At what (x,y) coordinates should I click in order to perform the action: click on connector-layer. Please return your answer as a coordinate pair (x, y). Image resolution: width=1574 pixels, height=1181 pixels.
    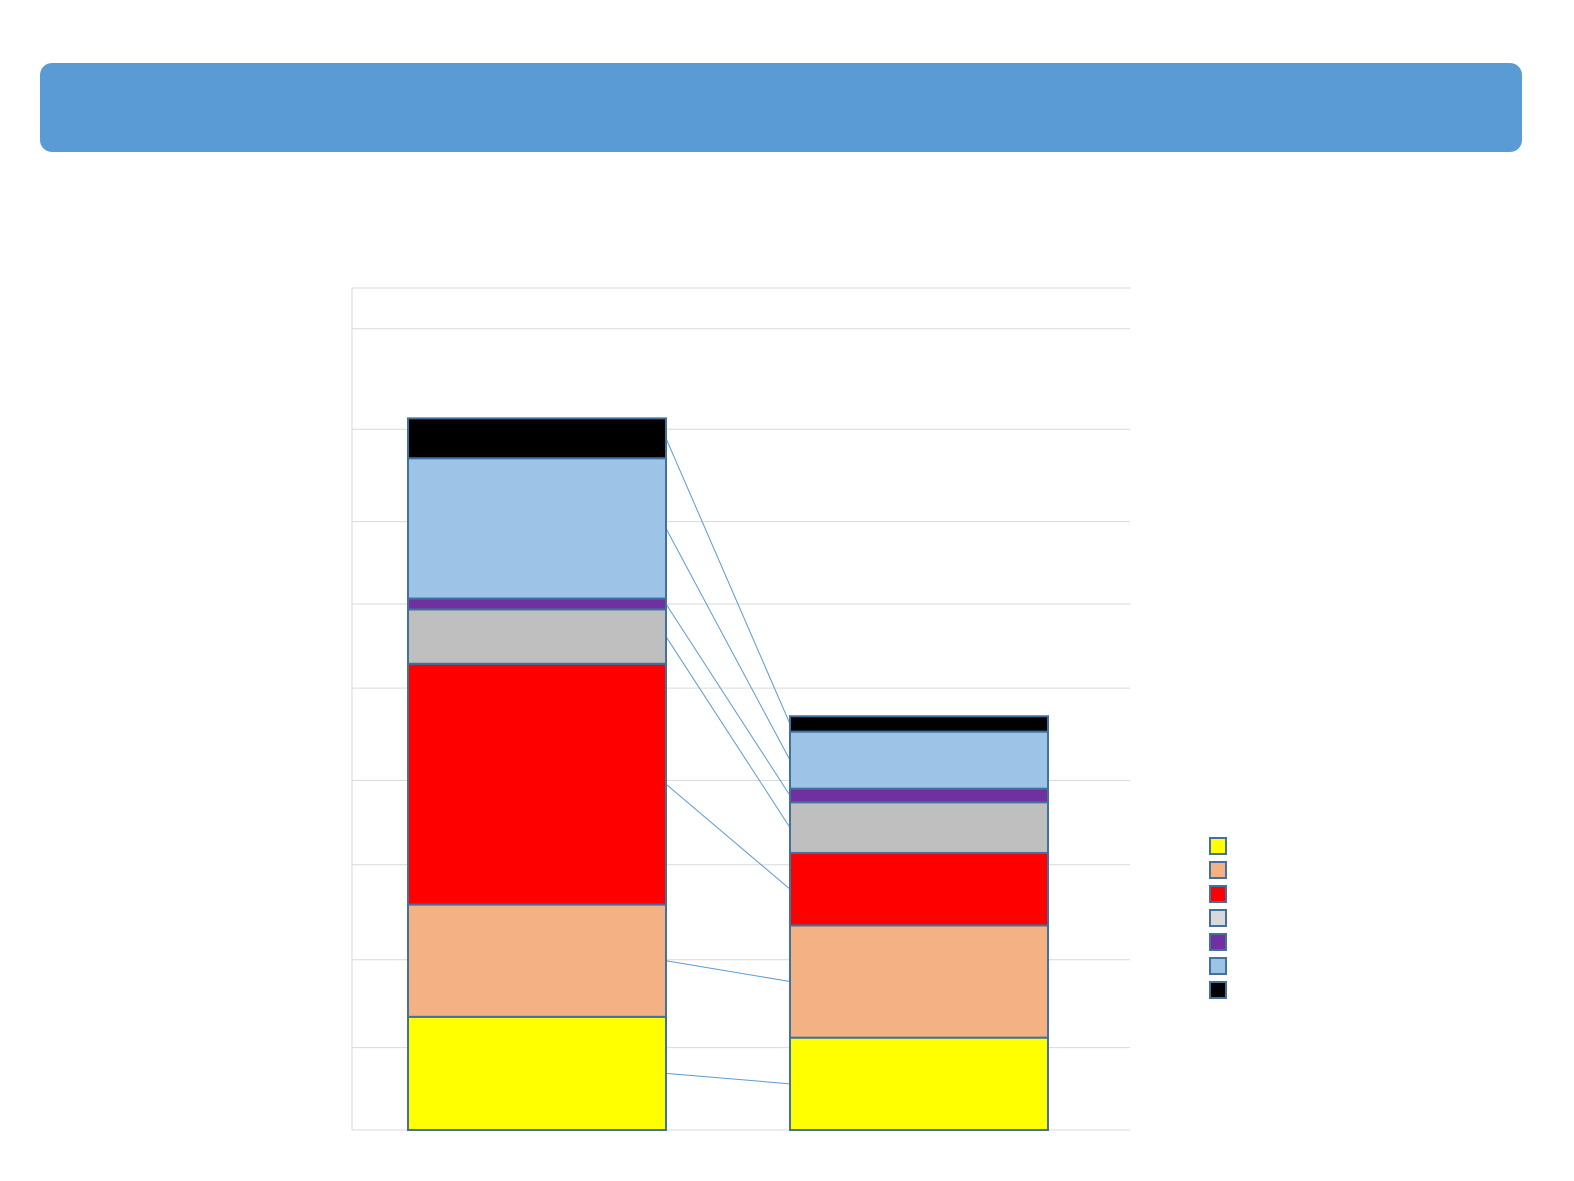
    Looking at the image, I should click on (728, 761).